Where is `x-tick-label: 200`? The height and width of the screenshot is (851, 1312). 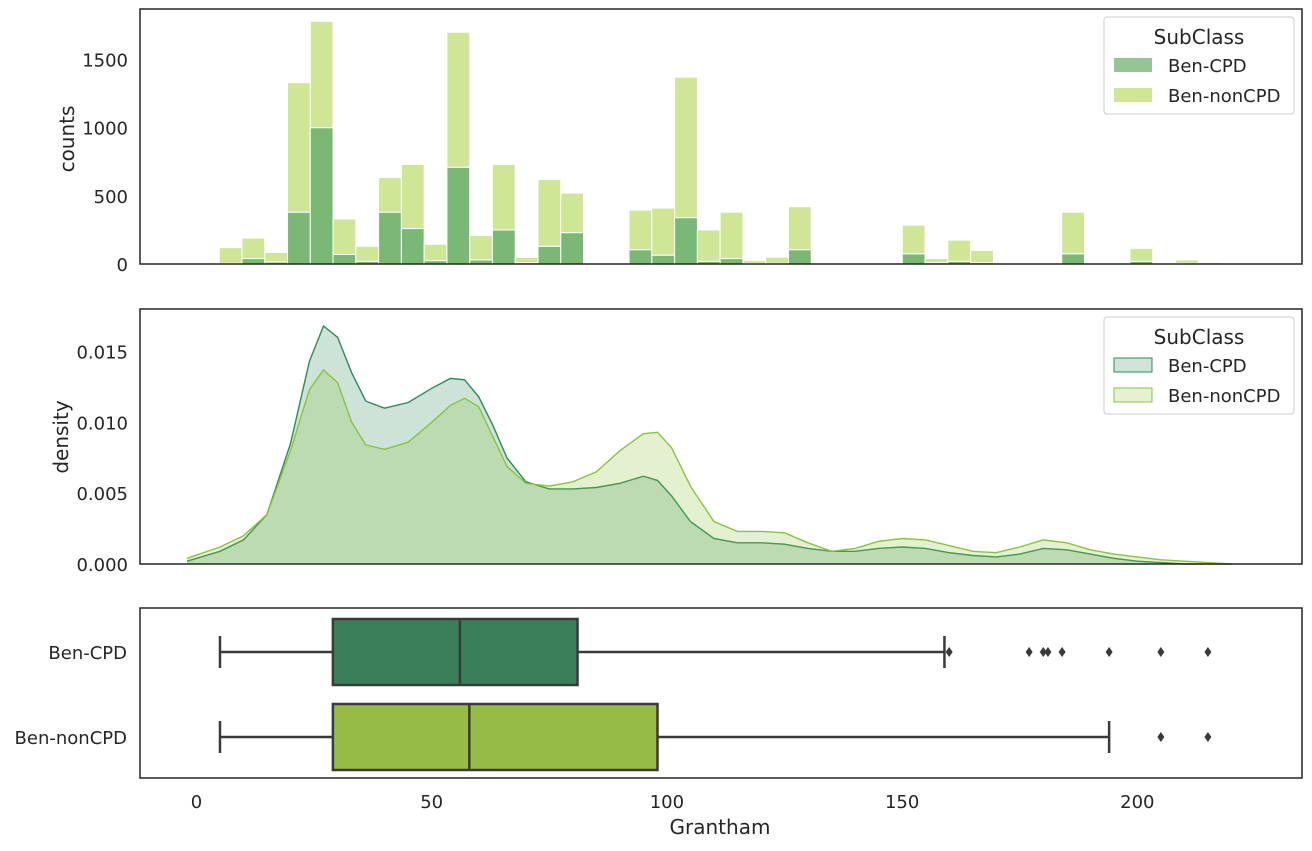
x-tick-label: 200 is located at coordinates (1137, 802).